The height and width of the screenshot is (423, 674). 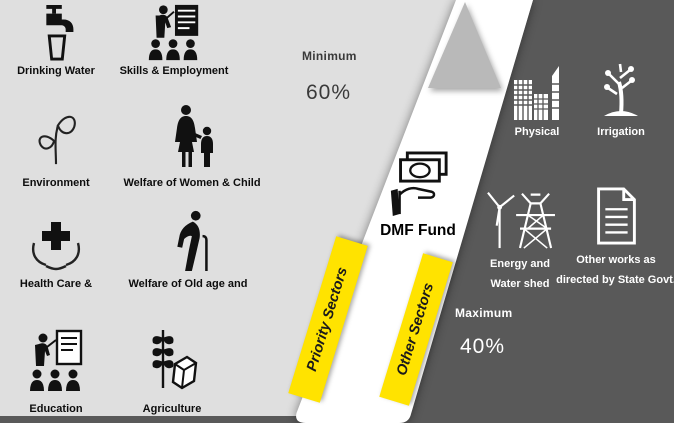 I want to click on sector-skills-employment: Skills & Employment, so click(x=174, y=40).